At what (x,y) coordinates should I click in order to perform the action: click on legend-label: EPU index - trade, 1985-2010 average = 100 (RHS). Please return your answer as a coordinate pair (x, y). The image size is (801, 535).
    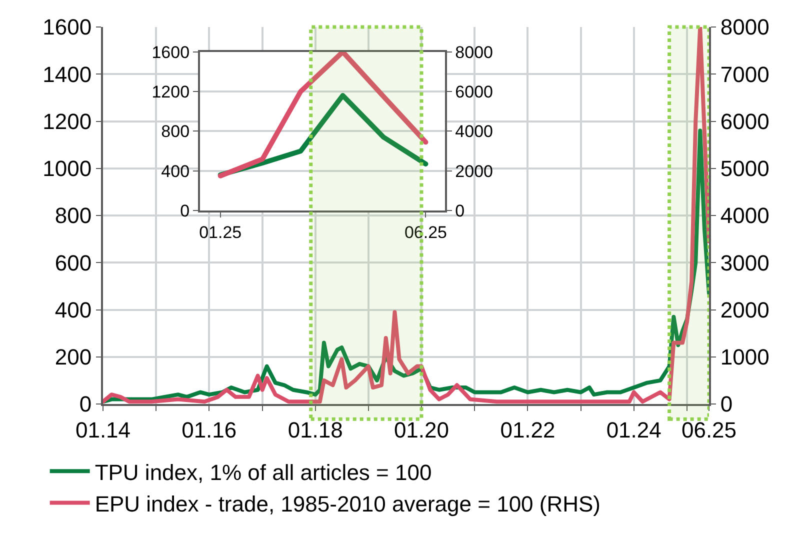
    Looking at the image, I should click on (347, 503).